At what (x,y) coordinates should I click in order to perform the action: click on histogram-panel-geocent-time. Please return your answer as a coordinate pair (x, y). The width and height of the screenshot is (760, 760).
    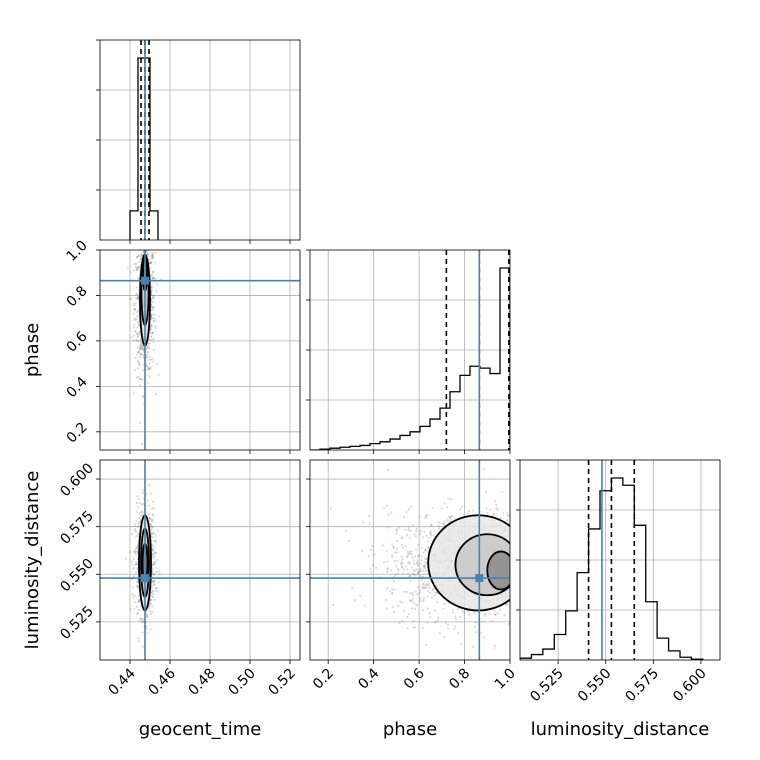
    Looking at the image, I should click on (200, 140).